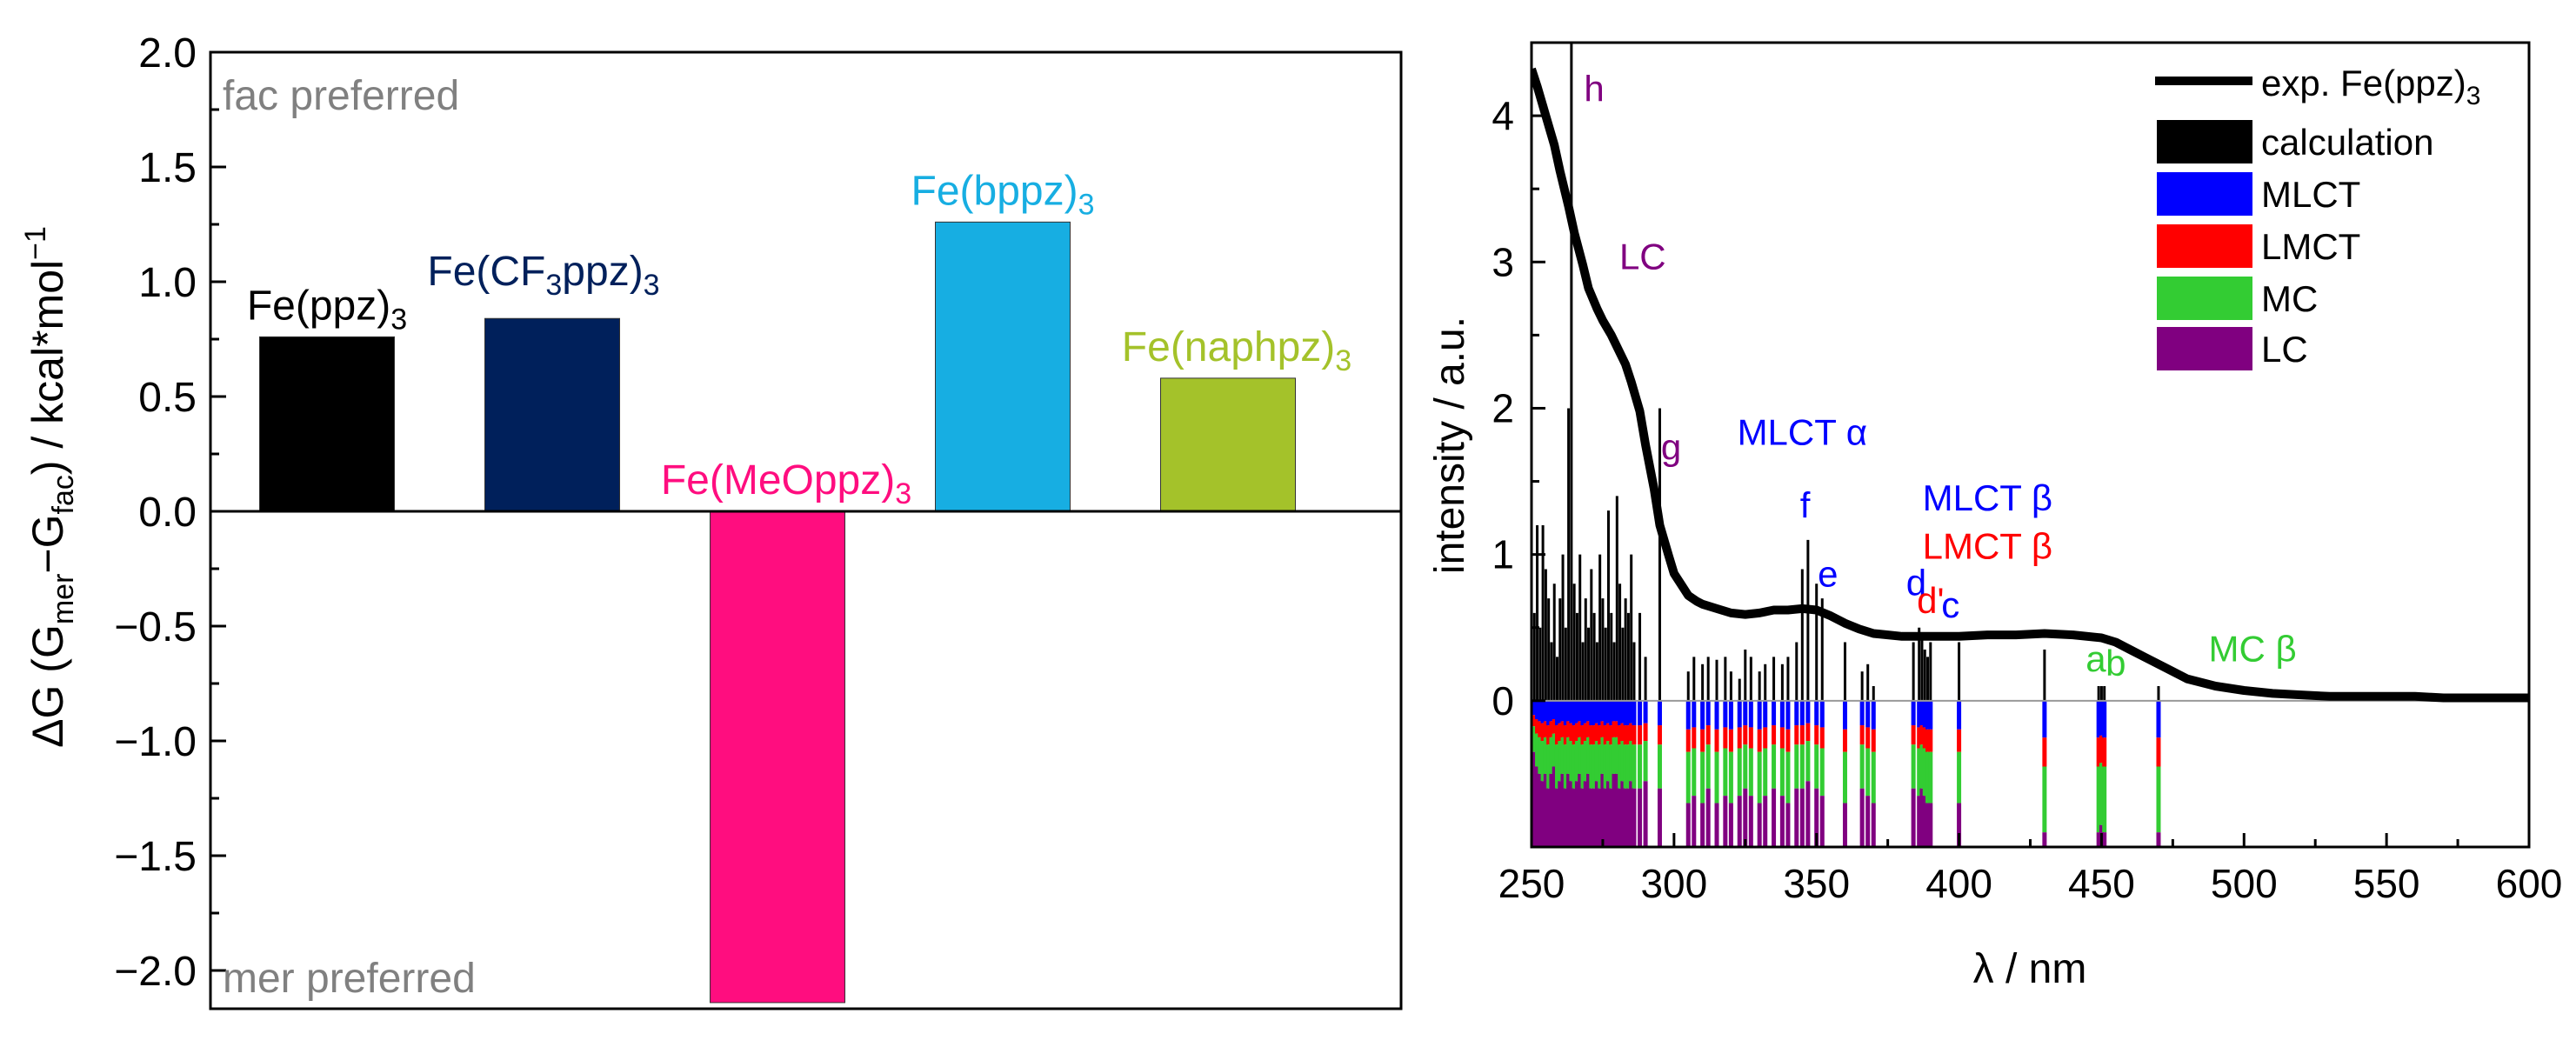  Describe the element at coordinates (2204, 194) in the screenshot. I see `legend-swatch-mlct` at that location.